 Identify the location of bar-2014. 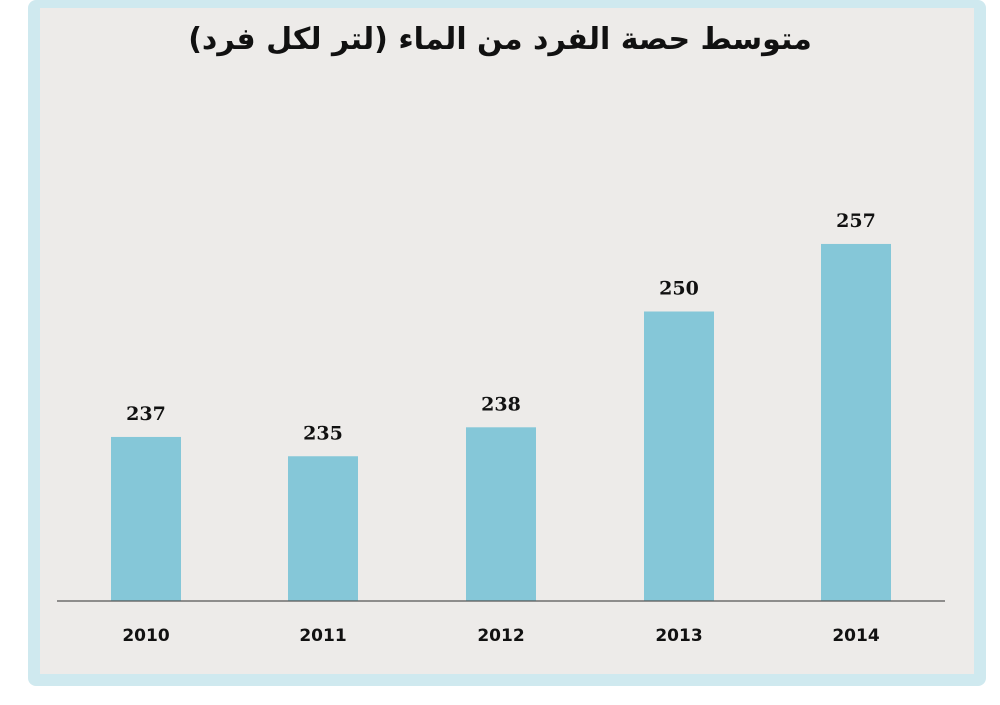
(856, 422).